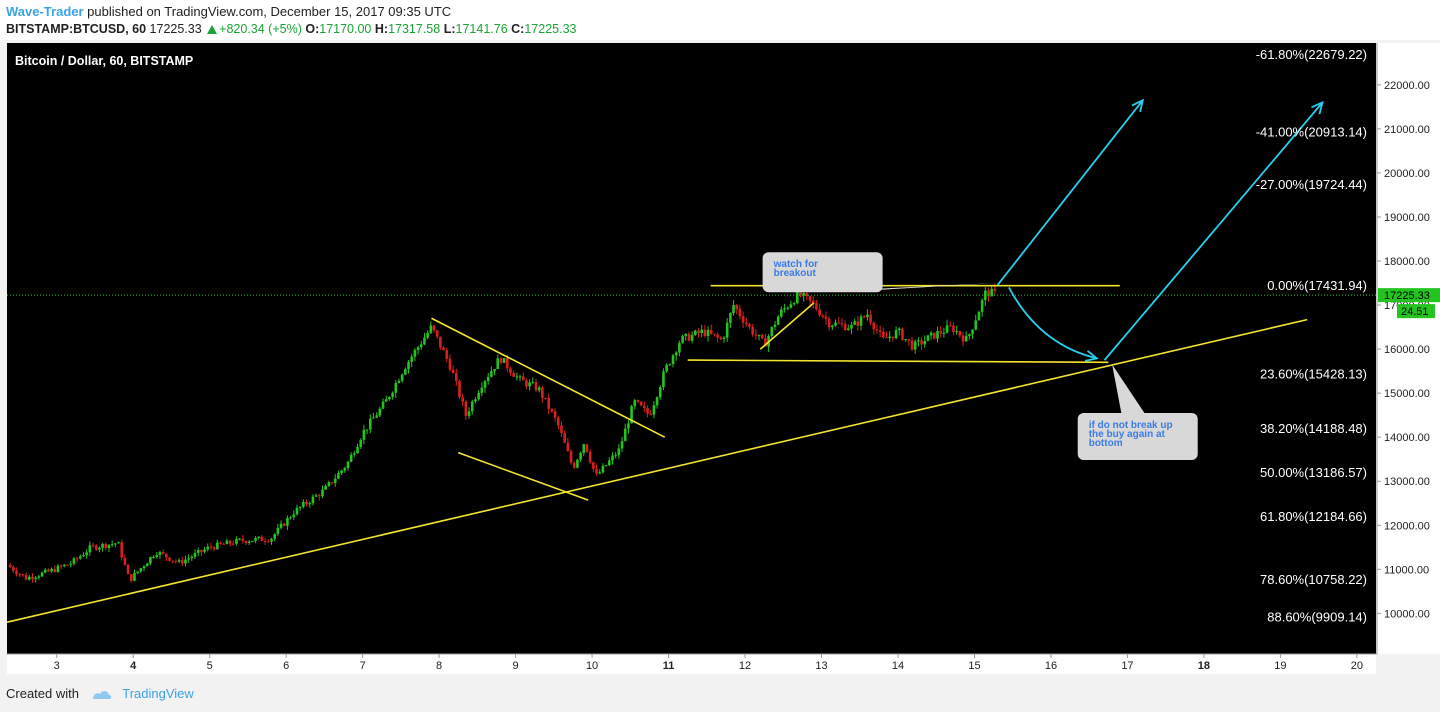  What do you see at coordinates (1317, 616) in the screenshot?
I see `fib-level-label: 88.60%(9909.14)` at bounding box center [1317, 616].